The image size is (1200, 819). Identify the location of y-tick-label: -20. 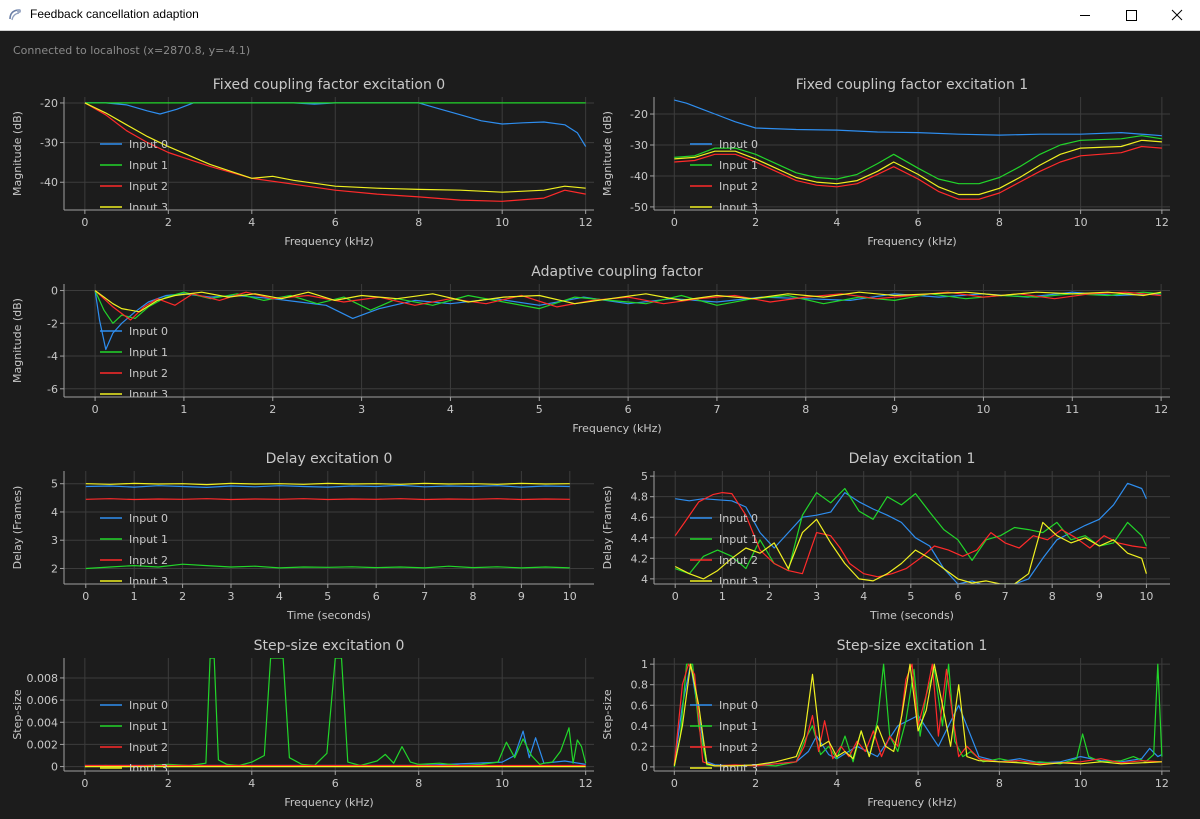
(639, 114).